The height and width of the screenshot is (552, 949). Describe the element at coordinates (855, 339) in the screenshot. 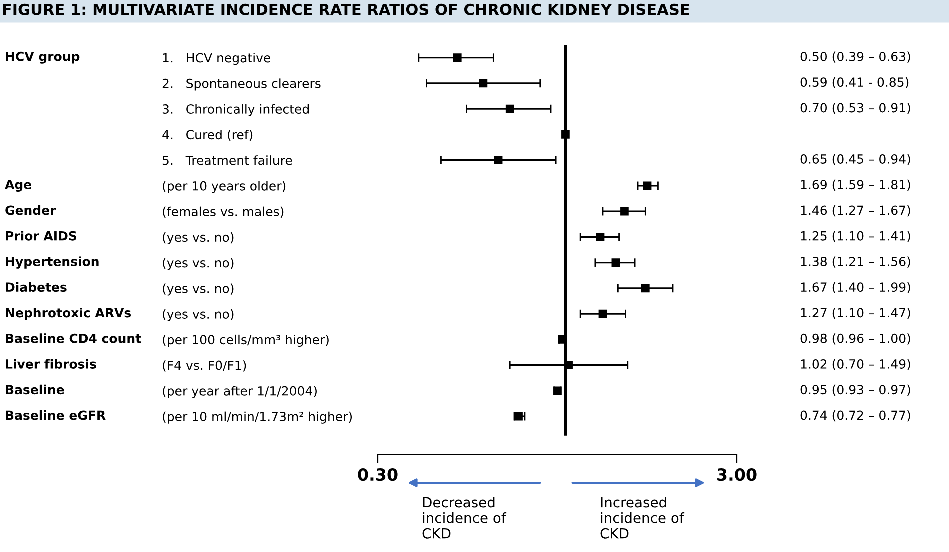

I see `data-label: 0.98 (0.96 – 1.00)` at that location.